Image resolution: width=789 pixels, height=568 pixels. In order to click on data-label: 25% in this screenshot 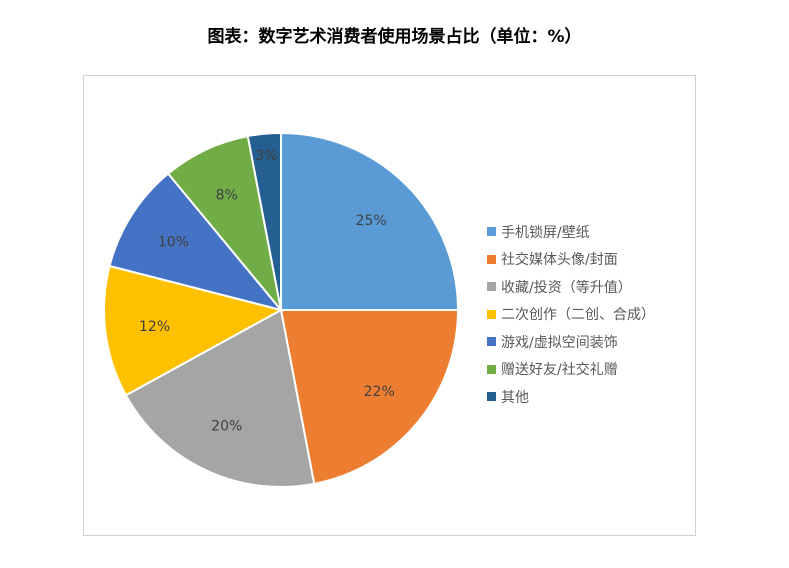, I will do `click(371, 221)`.